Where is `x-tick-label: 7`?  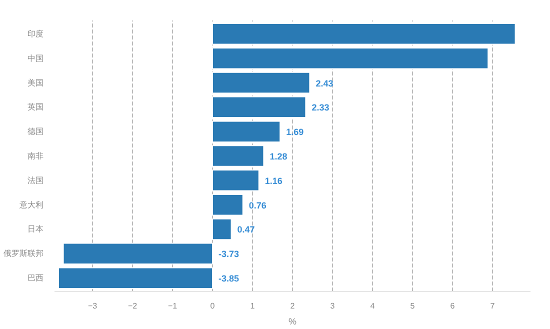
x-tick-label: 7 is located at coordinates (493, 306).